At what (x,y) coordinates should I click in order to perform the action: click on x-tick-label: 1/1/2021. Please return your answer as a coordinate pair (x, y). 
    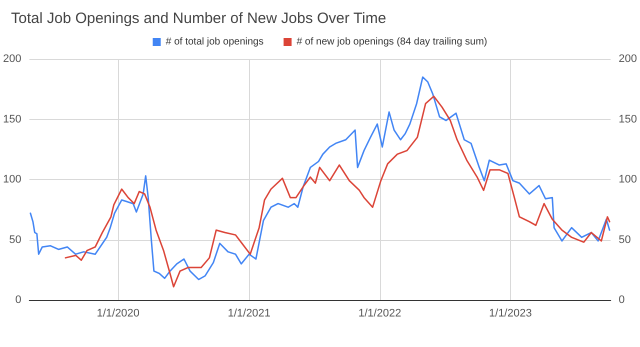
    Looking at the image, I should click on (249, 314).